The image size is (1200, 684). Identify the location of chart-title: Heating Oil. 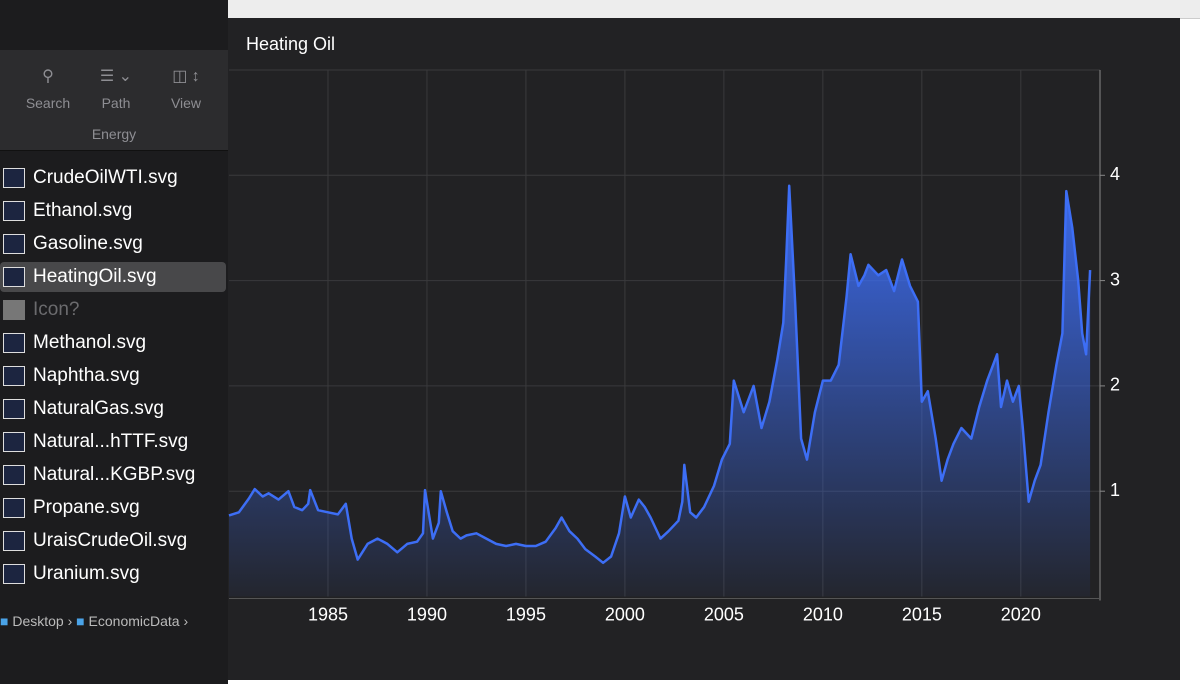
(290, 44).